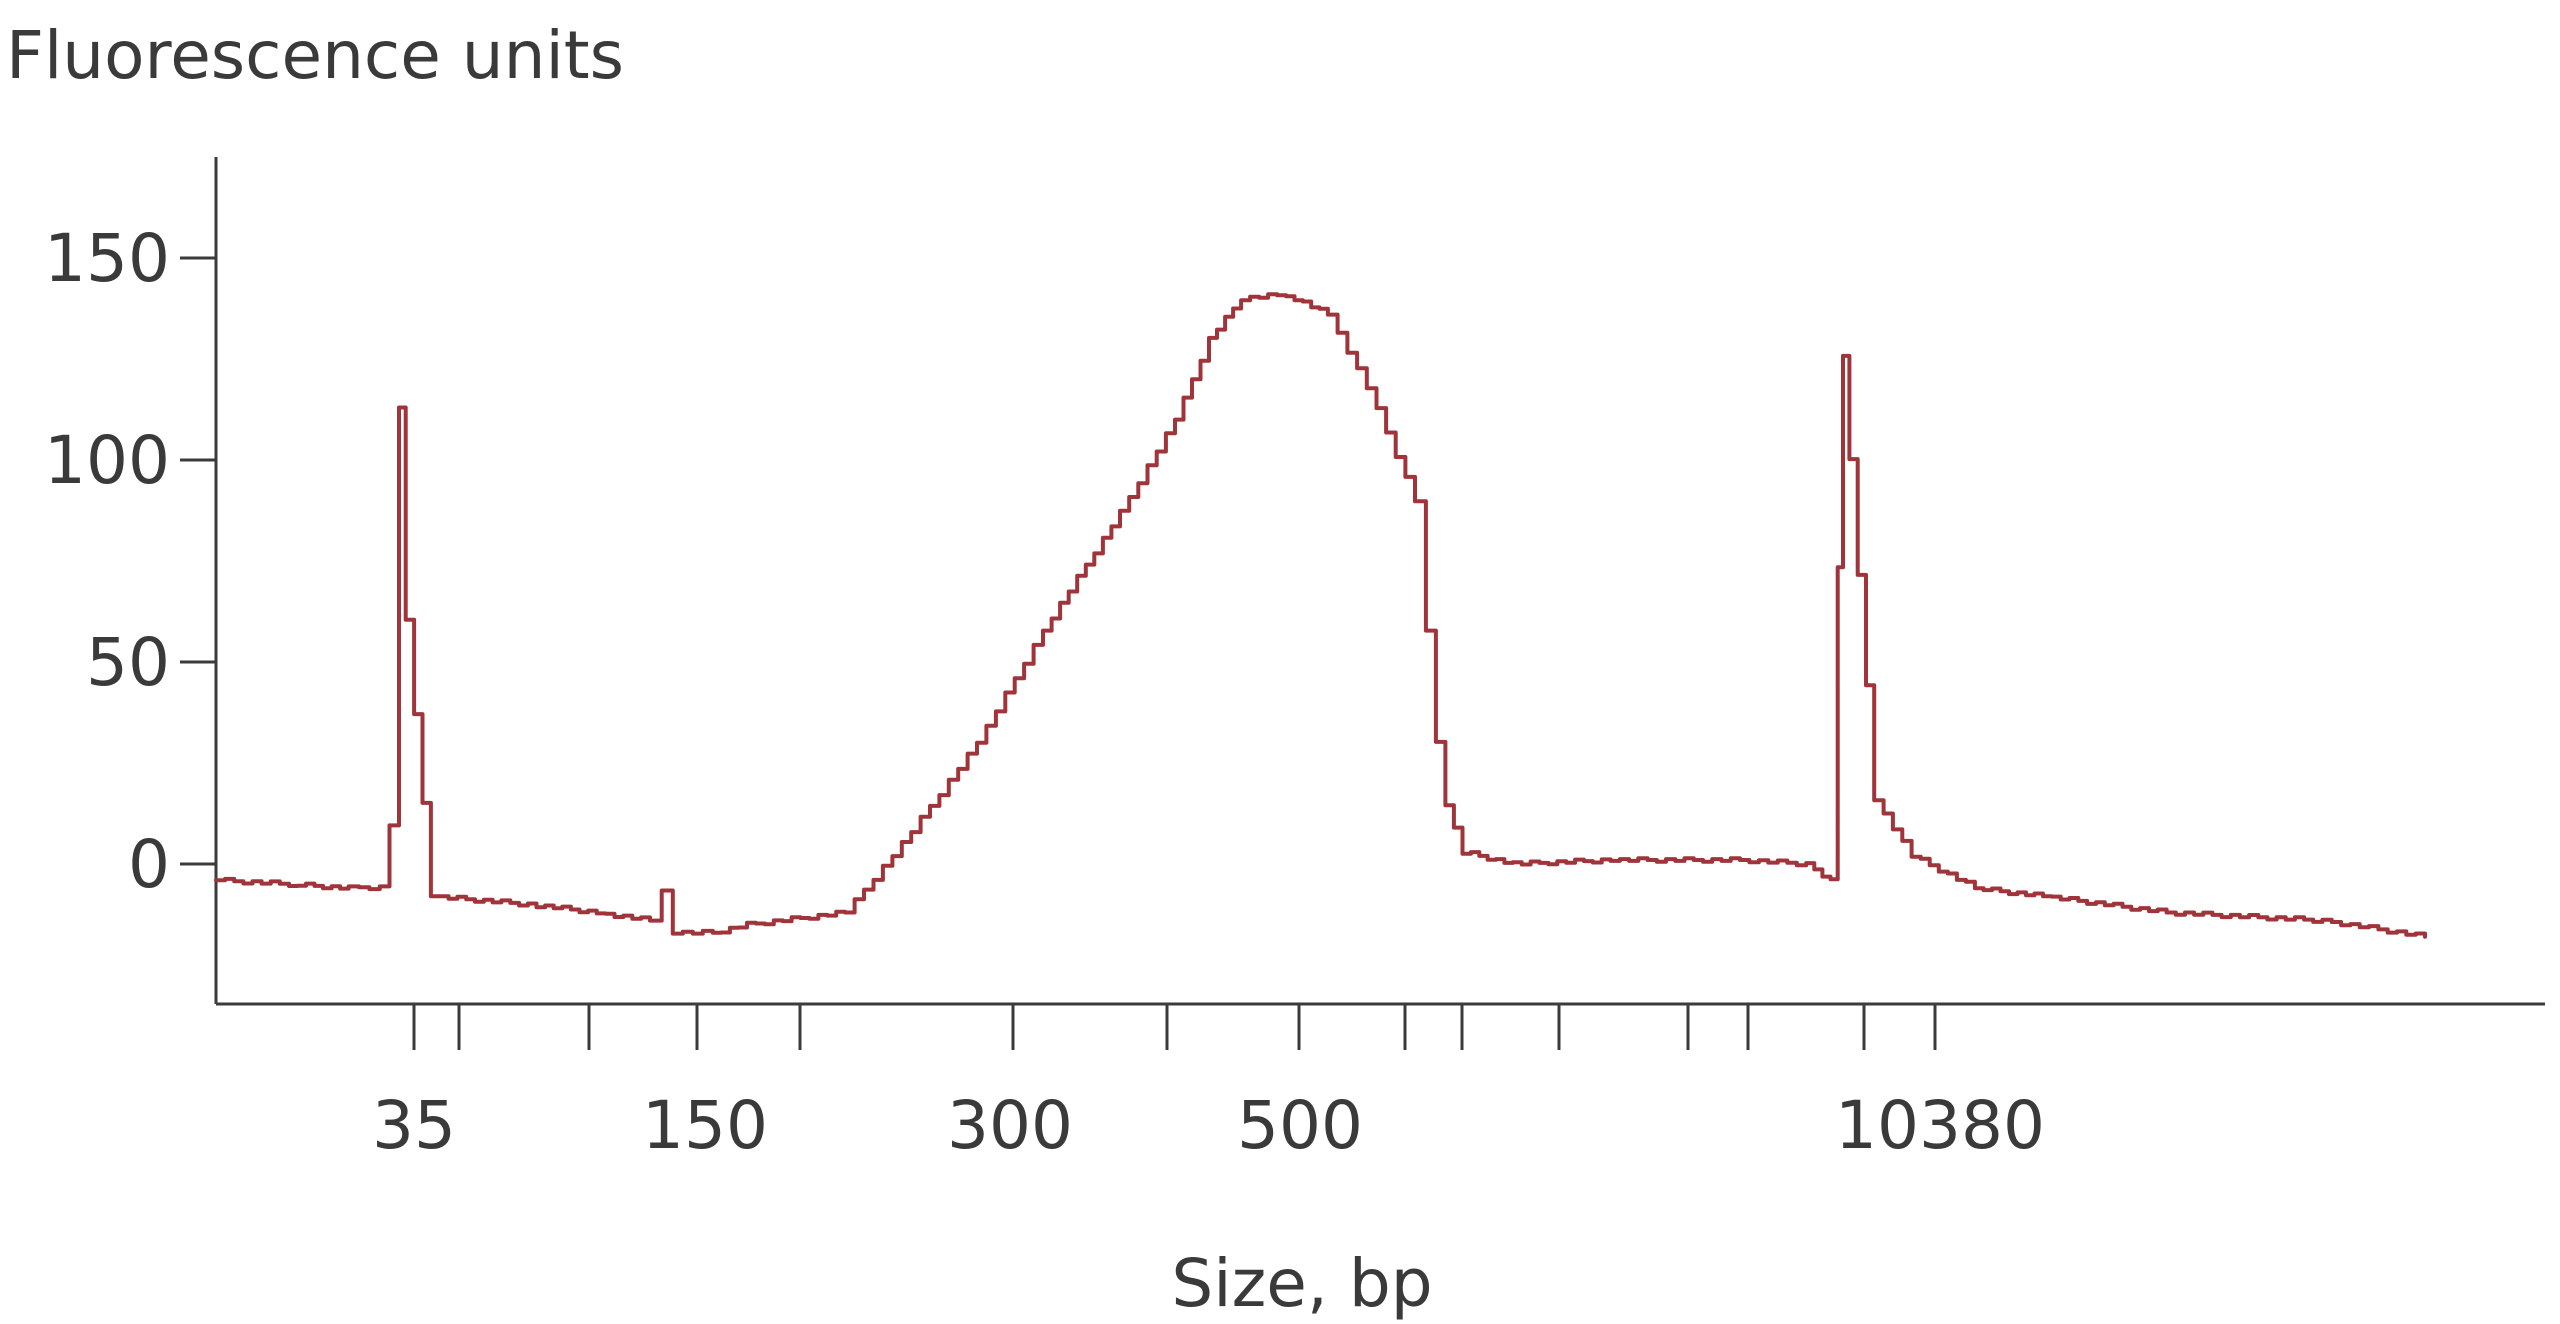 This screenshot has height=1324, width=2560. What do you see at coordinates (107, 460) in the screenshot?
I see `y-tick-label-100: 100` at bounding box center [107, 460].